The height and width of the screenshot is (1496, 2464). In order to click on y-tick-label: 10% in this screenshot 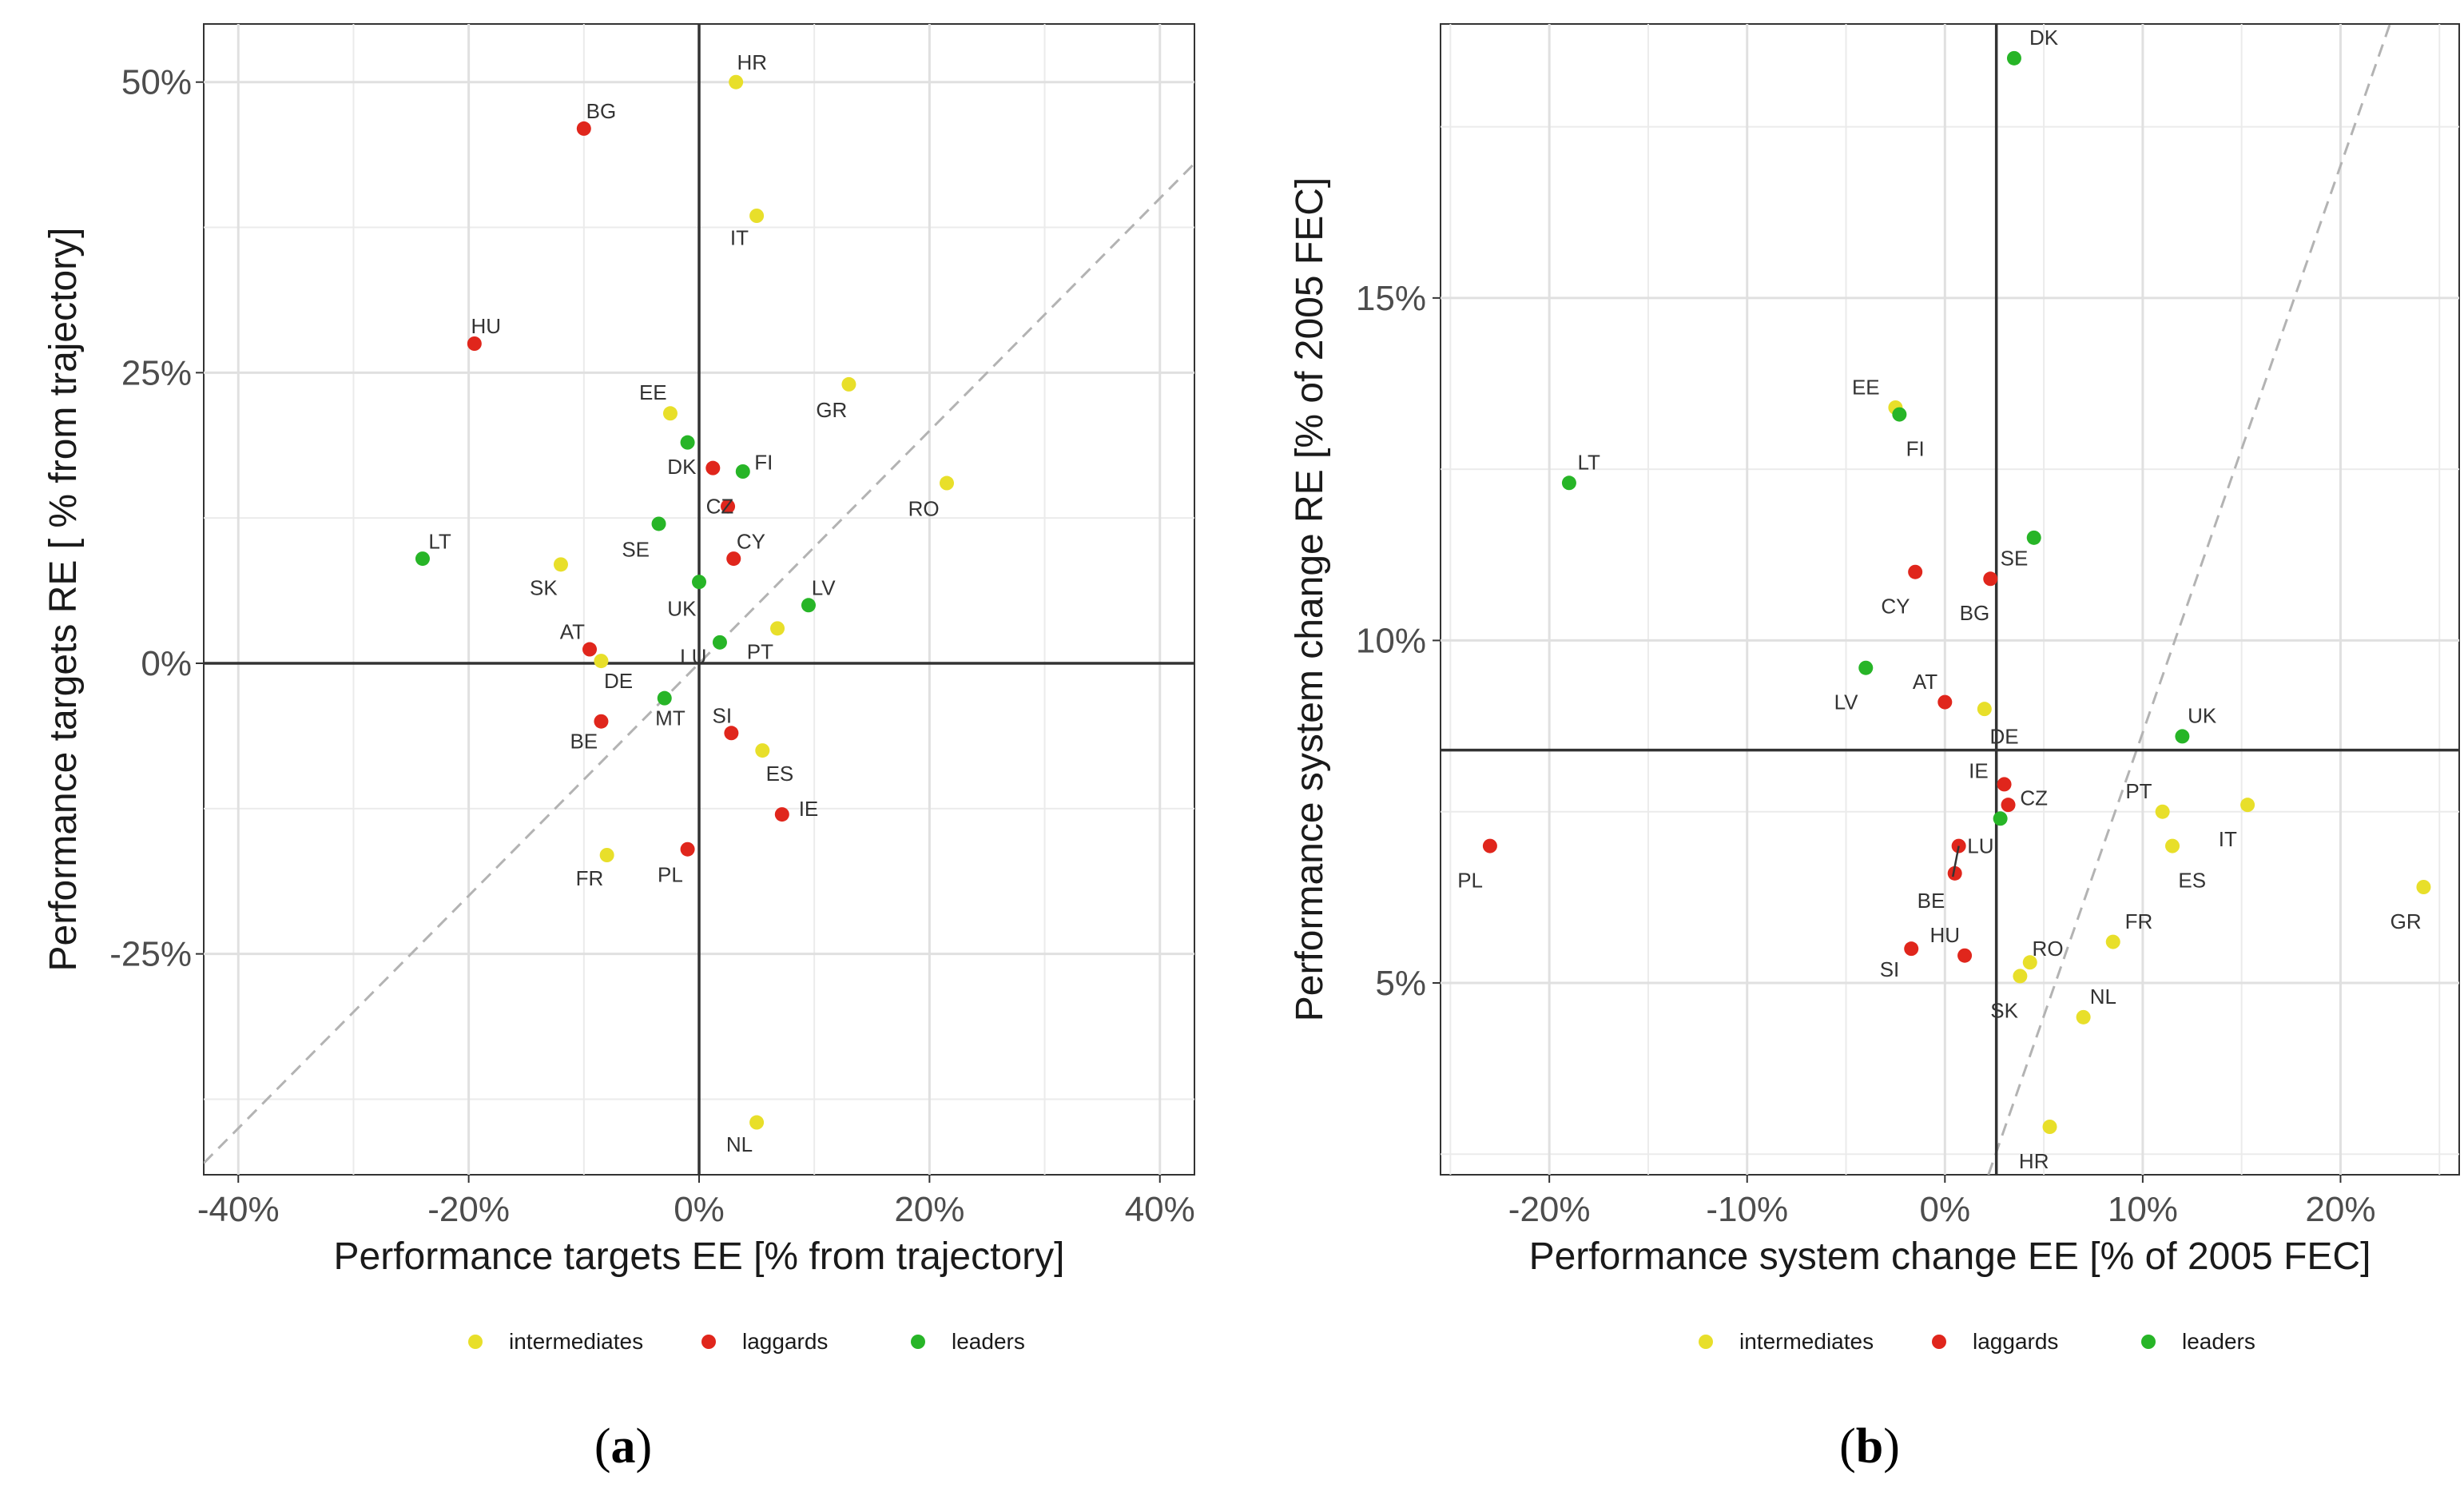, I will do `click(1391, 640)`.